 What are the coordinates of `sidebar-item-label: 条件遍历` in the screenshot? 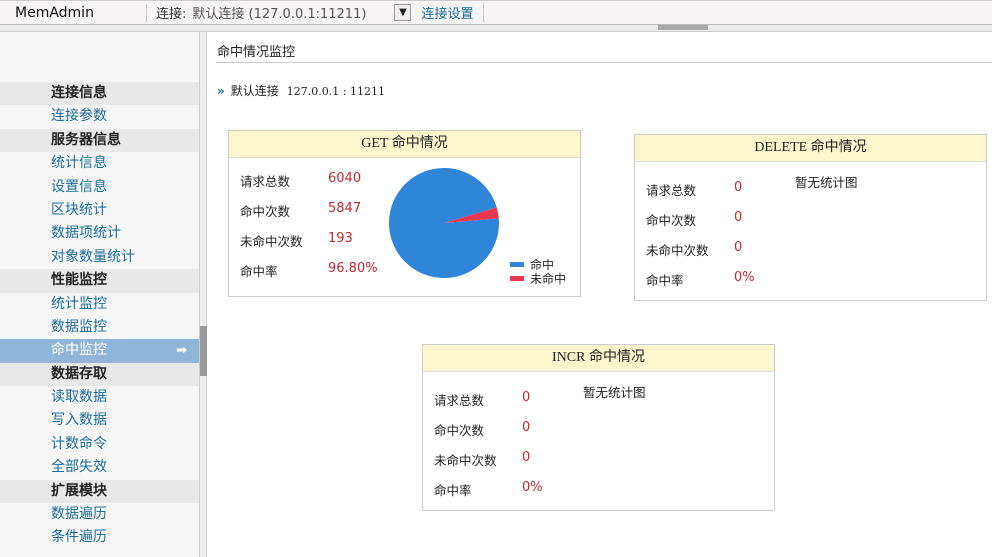 It's located at (79, 537).